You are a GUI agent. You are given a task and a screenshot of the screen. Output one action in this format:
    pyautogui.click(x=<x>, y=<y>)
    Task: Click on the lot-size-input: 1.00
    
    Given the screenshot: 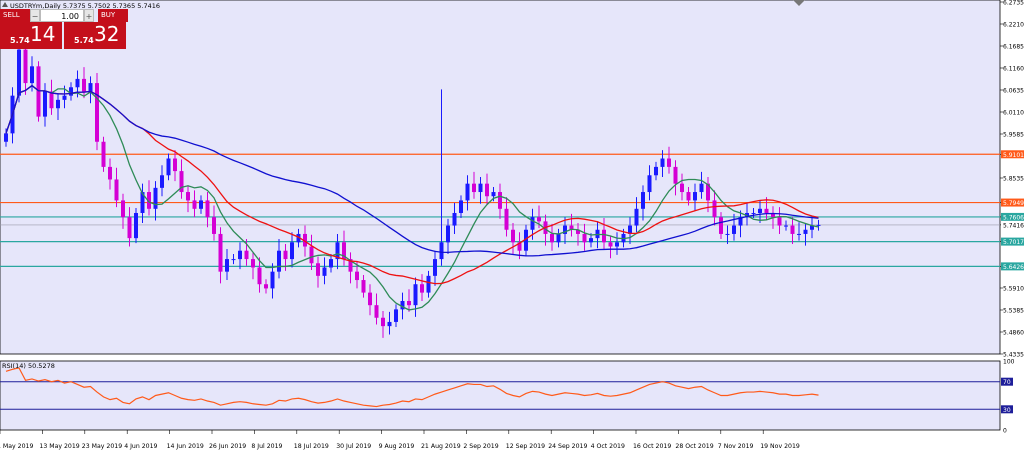 What is the action you would take?
    pyautogui.click(x=62, y=15)
    